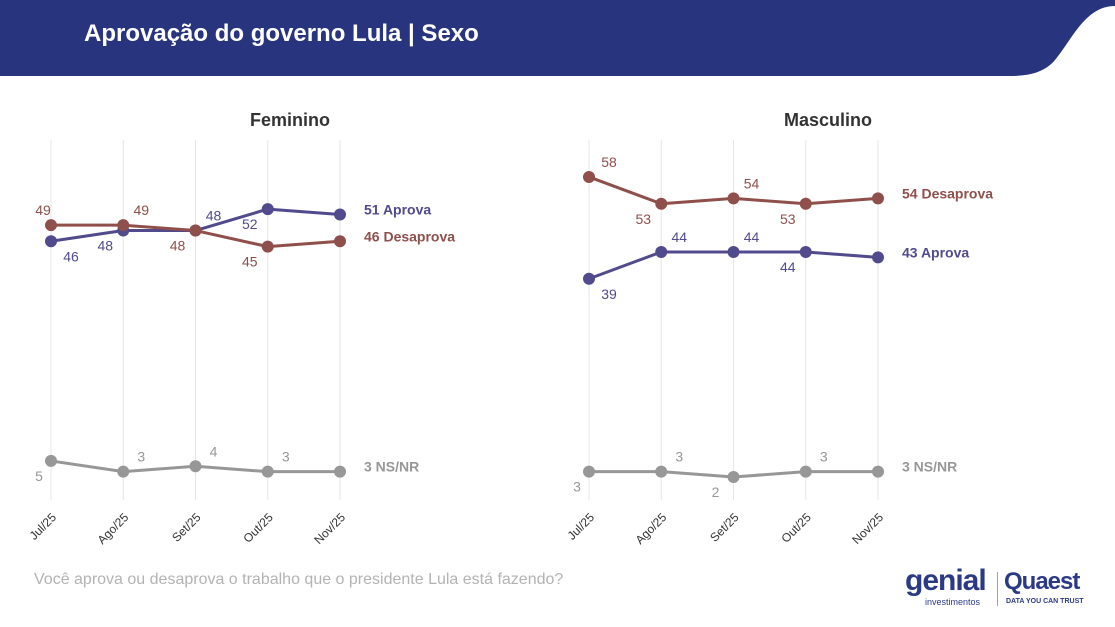 This screenshot has width=1115, height=627. I want to click on header-banner: Aprovação do governo Lula | Sexo, so click(557, 38).